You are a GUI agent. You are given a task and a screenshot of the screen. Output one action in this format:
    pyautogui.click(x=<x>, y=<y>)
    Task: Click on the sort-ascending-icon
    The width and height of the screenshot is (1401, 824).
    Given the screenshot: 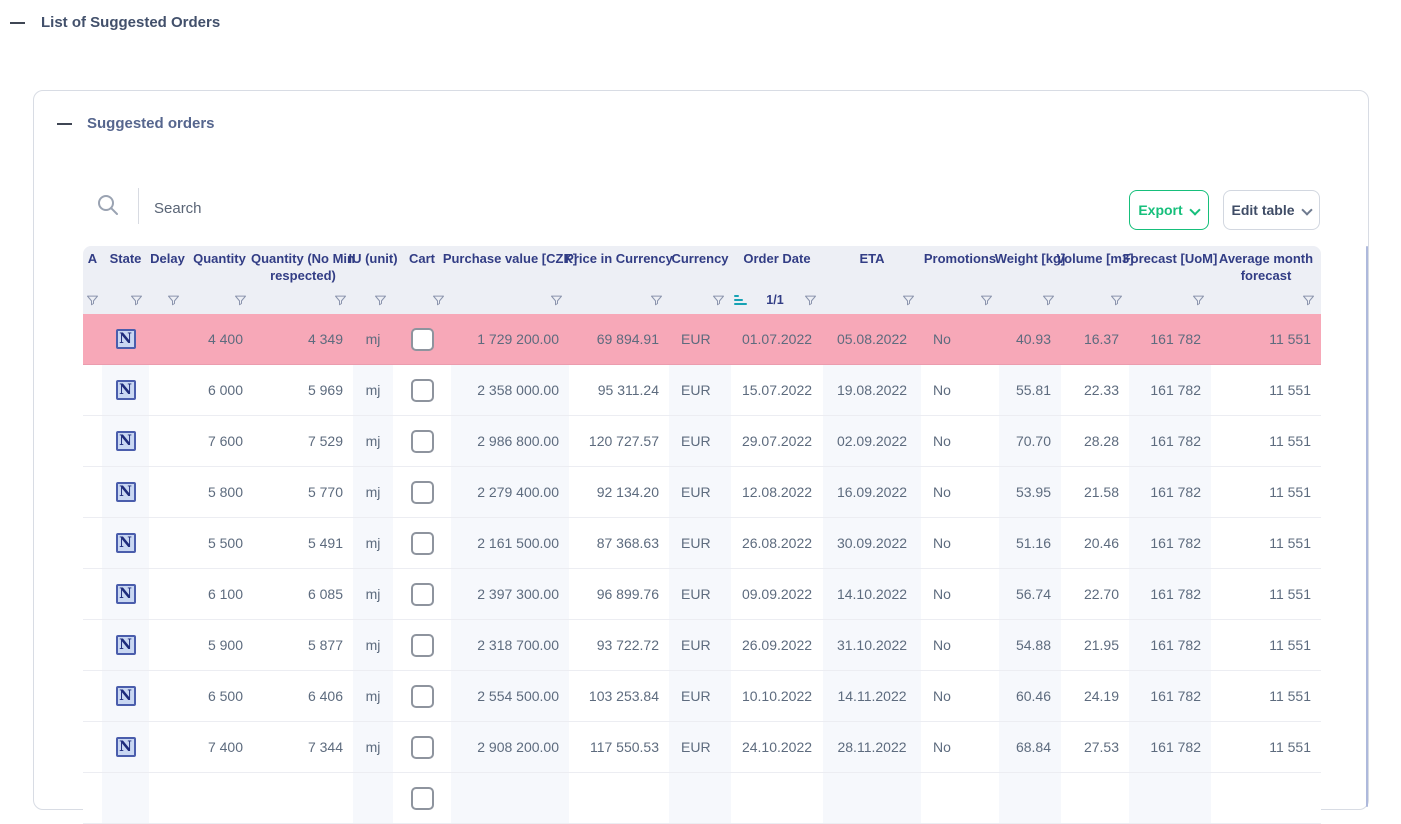 What is the action you would take?
    pyautogui.click(x=740, y=300)
    